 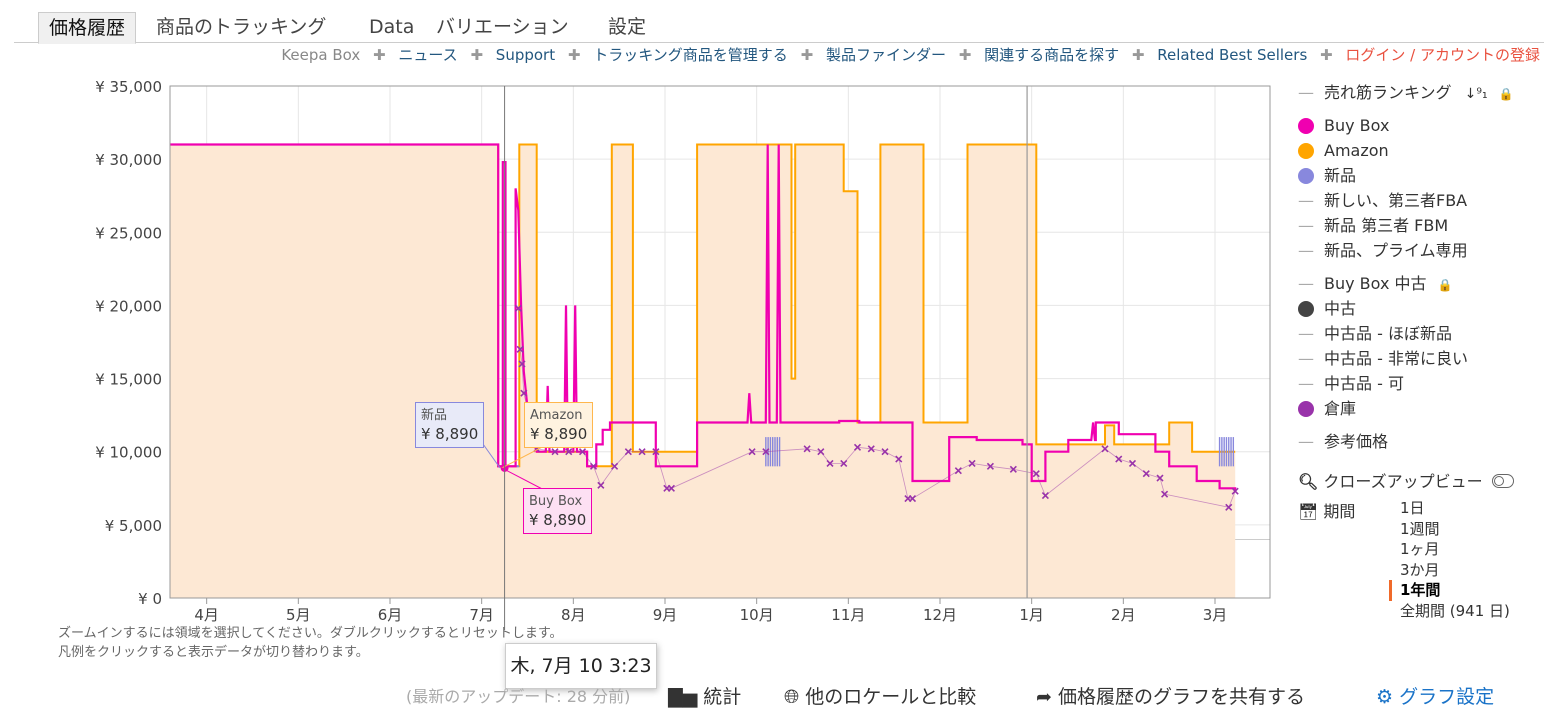 What do you see at coordinates (128, 87) in the screenshot?
I see `y-tick-label: ¥ 35,000` at bounding box center [128, 87].